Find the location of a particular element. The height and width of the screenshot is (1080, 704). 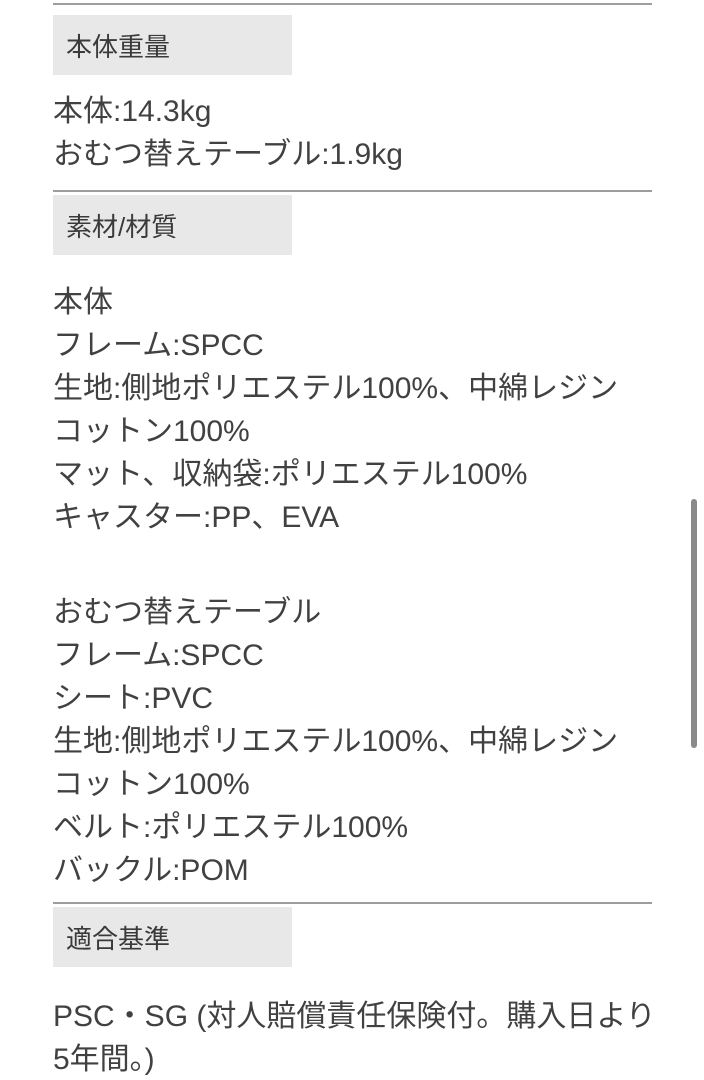

section-header-materials: 素材/材質 is located at coordinates (172, 225).